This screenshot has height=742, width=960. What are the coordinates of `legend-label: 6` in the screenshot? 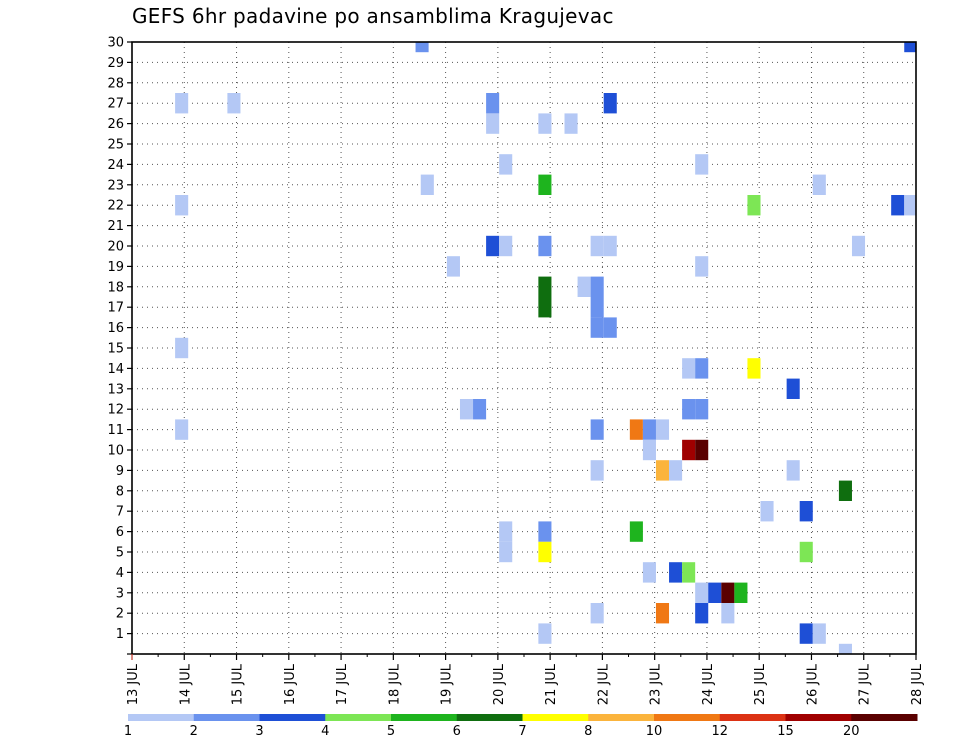 It's located at (457, 731).